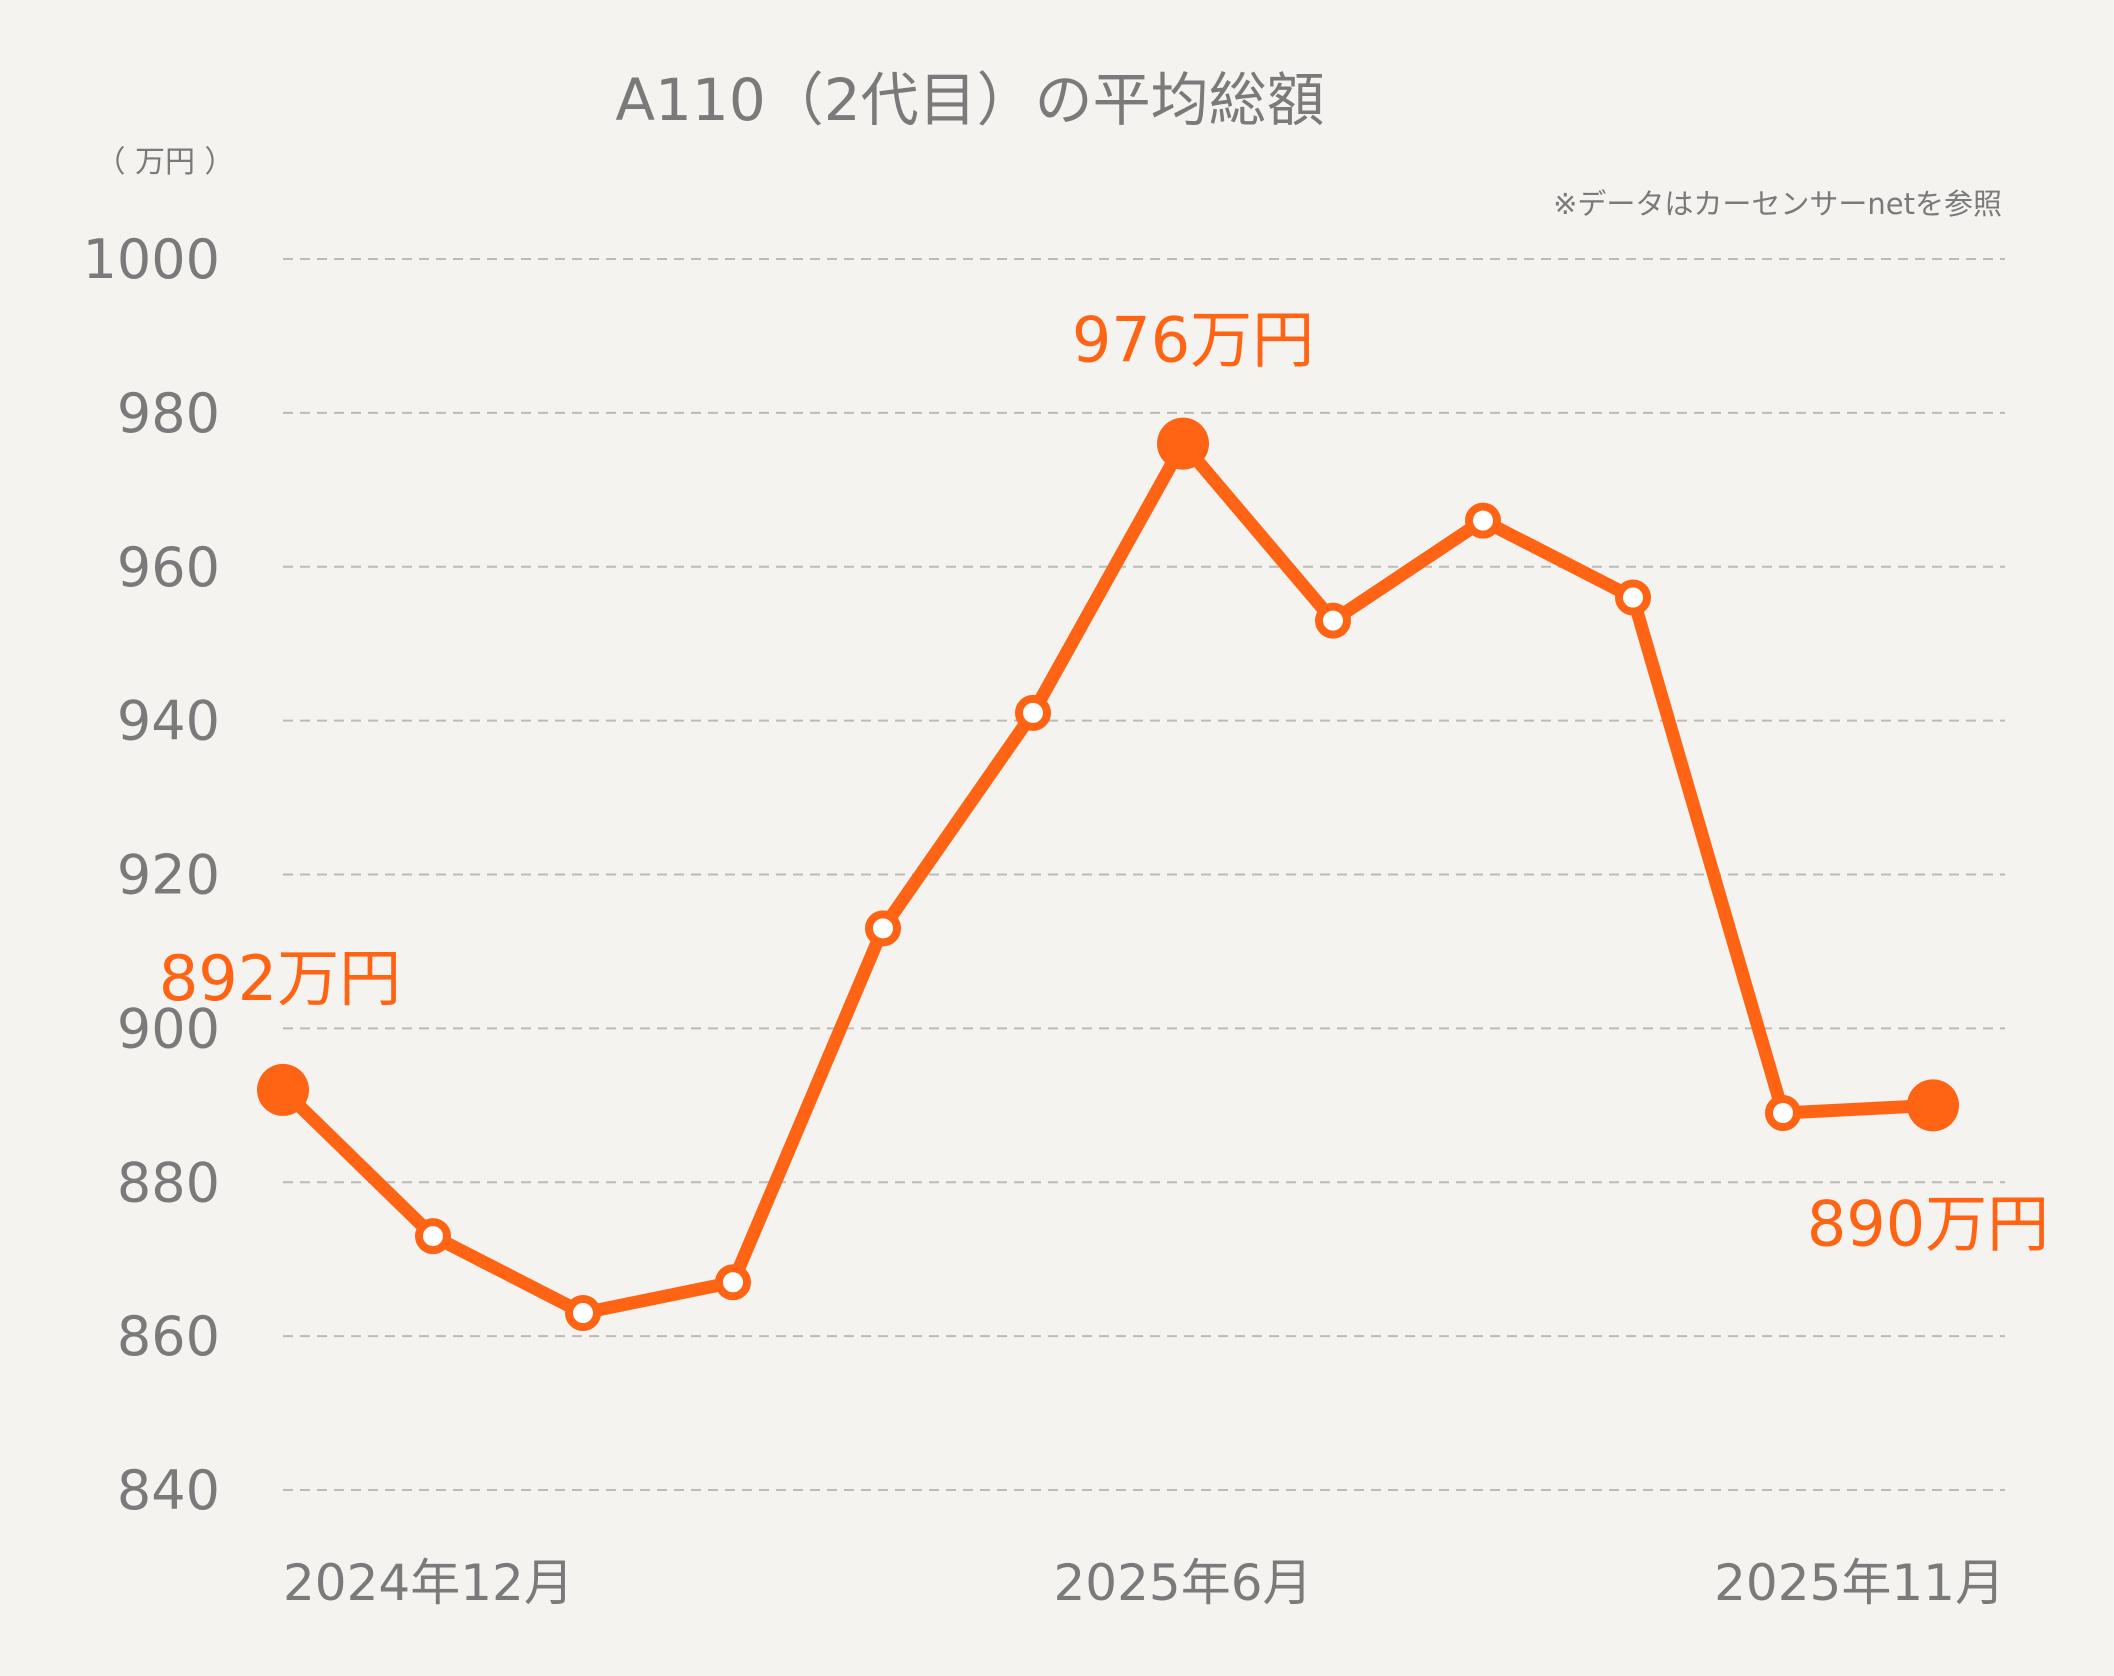 This screenshot has height=1676, width=2114. What do you see at coordinates (1193, 340) in the screenshot?
I see `value-callout: 976万円` at bounding box center [1193, 340].